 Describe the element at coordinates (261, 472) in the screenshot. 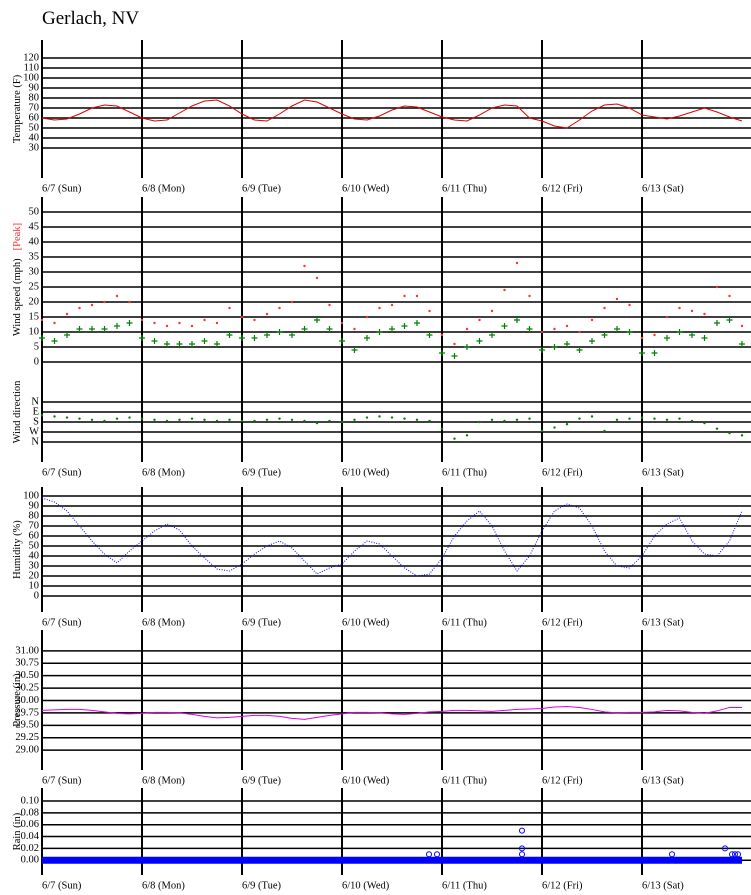

I see `x-tick-label: 6/9 (Tue)` at that location.